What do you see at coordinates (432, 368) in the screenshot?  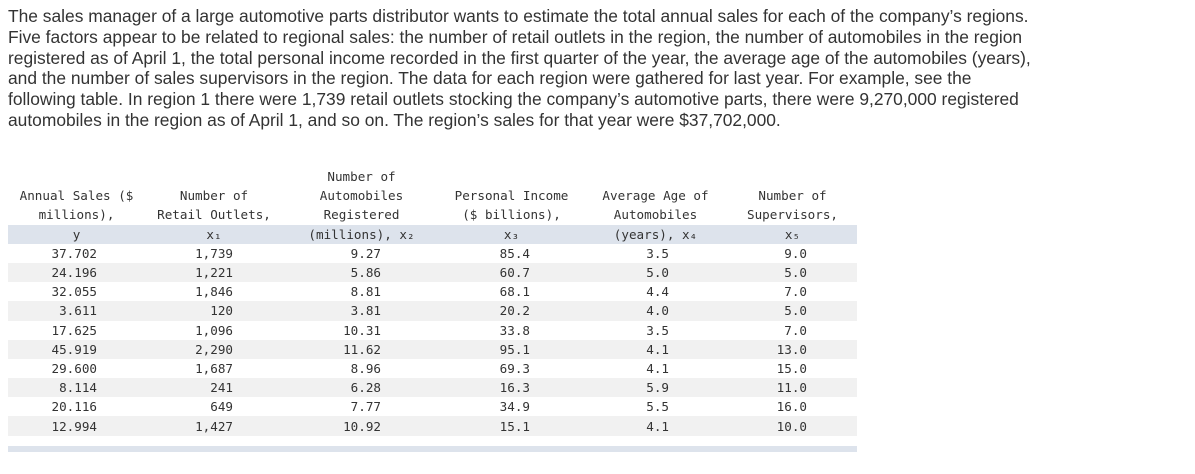 I see `table-row: 29.600 1,687 8.96 69.3 4.1 15.0` at bounding box center [432, 368].